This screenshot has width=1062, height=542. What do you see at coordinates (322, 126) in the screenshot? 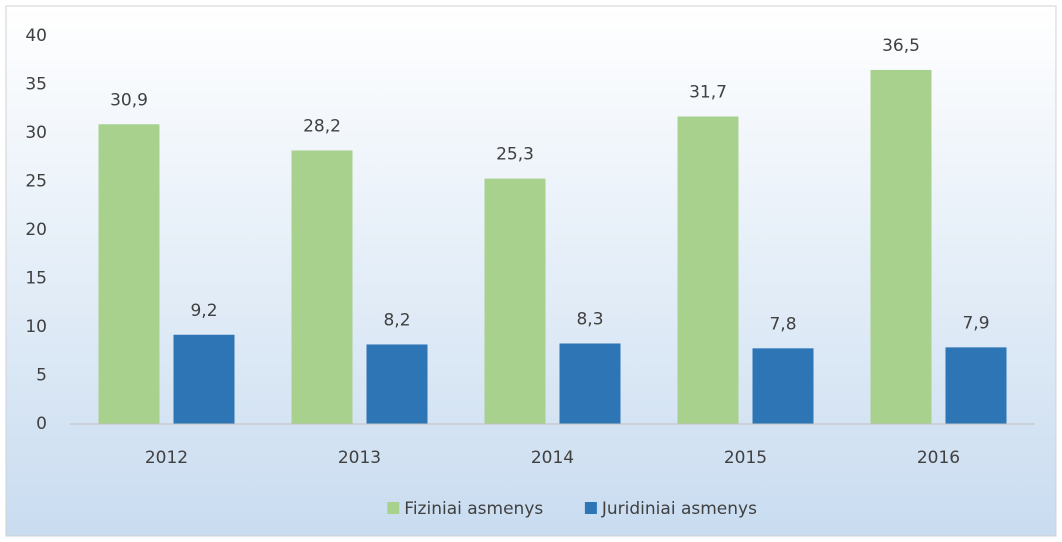
I see `value-label: 28,2` at bounding box center [322, 126].